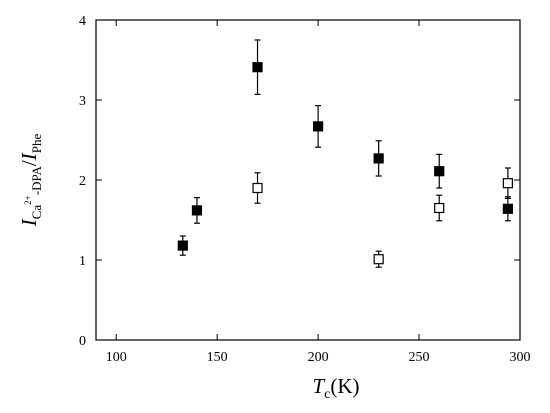 The width and height of the screenshot is (550, 413). Describe the element at coordinates (36, 212) in the screenshot. I see `y-label-sub1: Ca` at that location.